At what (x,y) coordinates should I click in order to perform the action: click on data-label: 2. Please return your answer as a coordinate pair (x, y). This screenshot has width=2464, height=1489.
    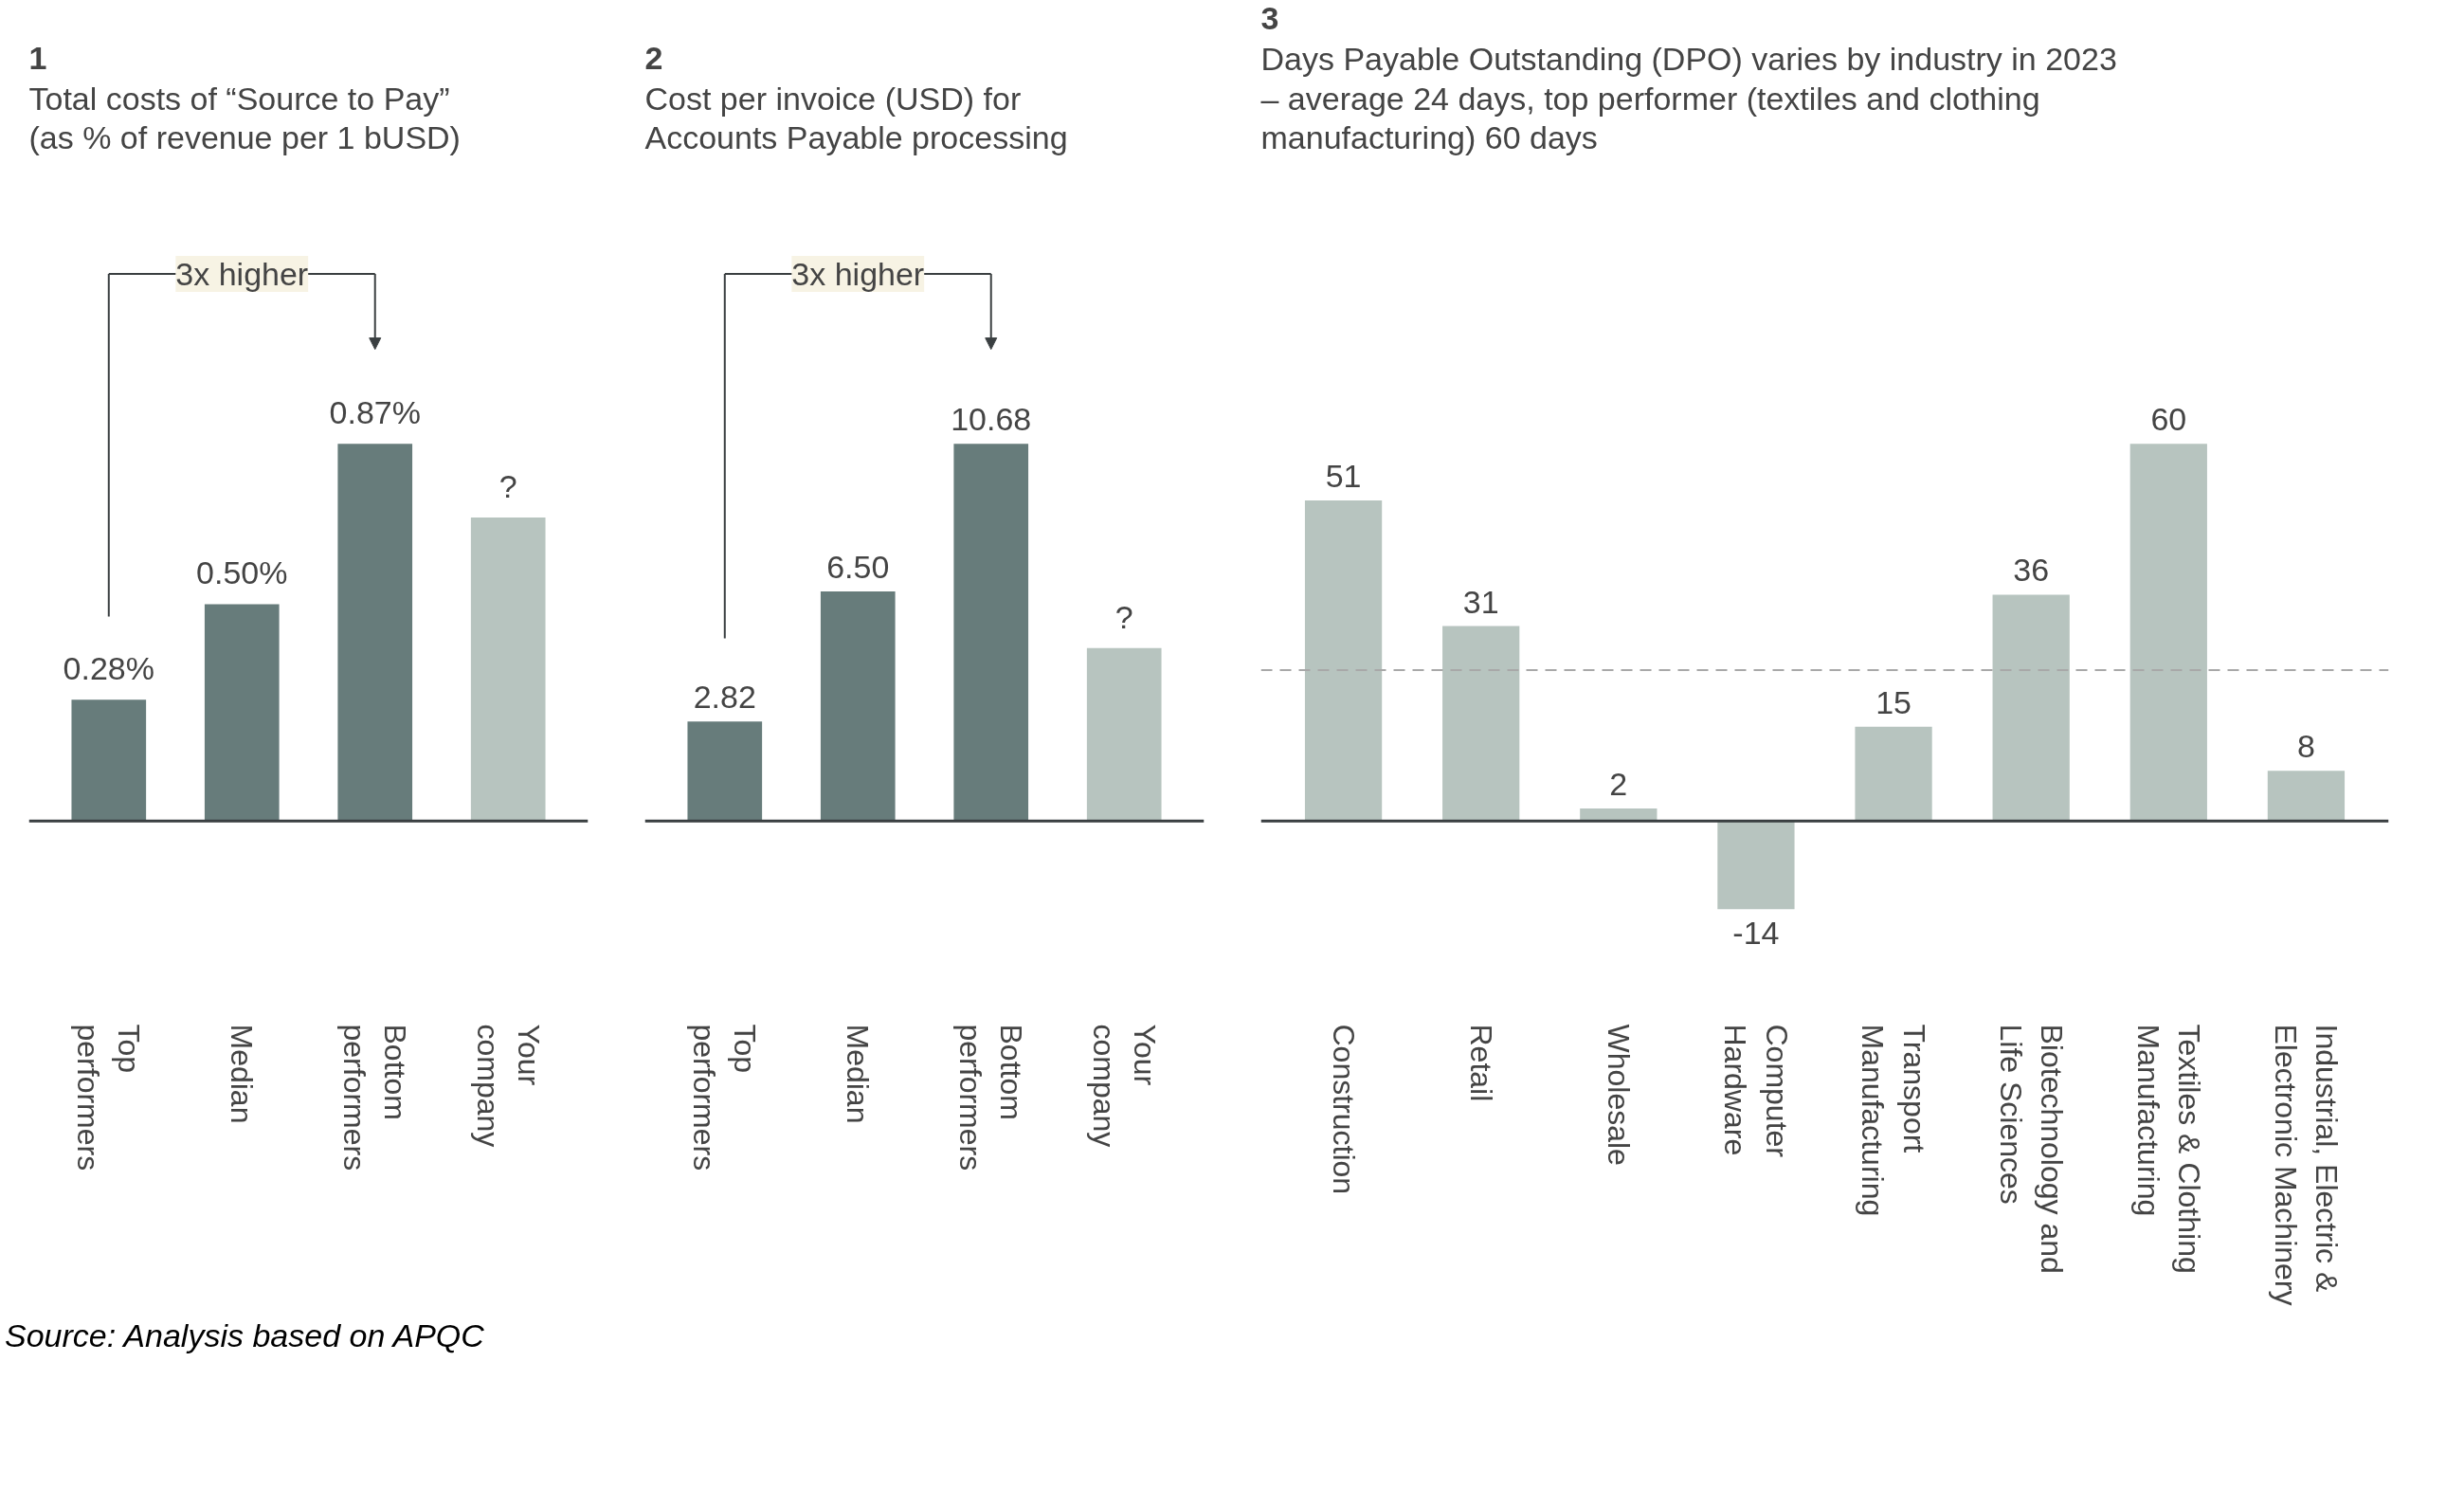
    Looking at the image, I should click on (1618, 784).